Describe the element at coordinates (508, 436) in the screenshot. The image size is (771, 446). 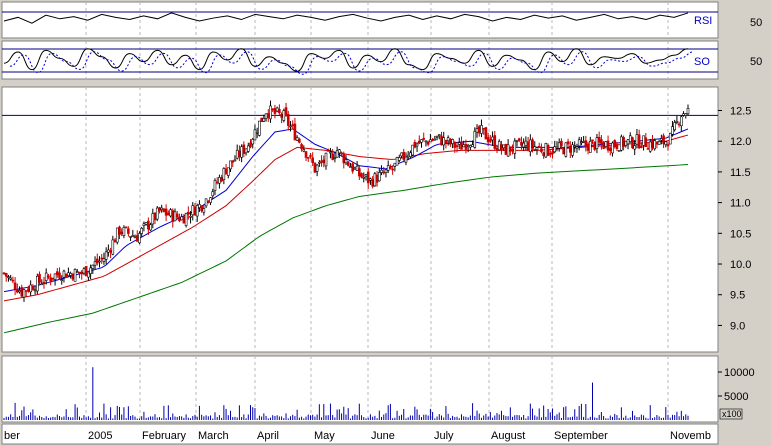
I see `x-axis-label: August` at that location.